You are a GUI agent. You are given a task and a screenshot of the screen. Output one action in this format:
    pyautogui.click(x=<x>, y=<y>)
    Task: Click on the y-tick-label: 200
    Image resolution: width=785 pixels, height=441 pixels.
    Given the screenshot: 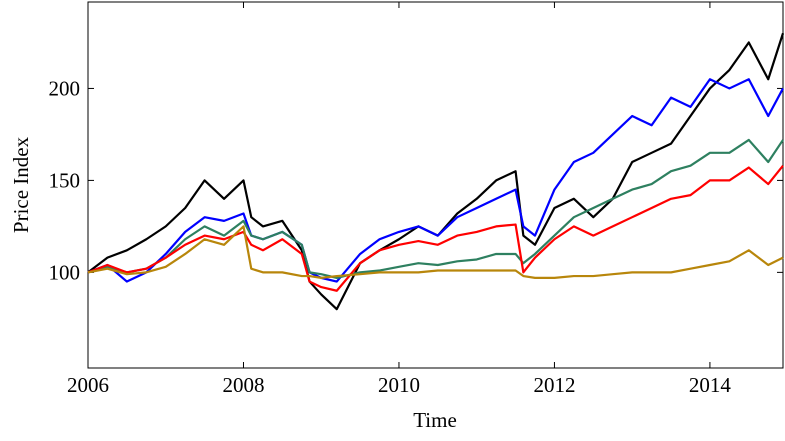 What is the action you would take?
    pyautogui.click(x=65, y=88)
    